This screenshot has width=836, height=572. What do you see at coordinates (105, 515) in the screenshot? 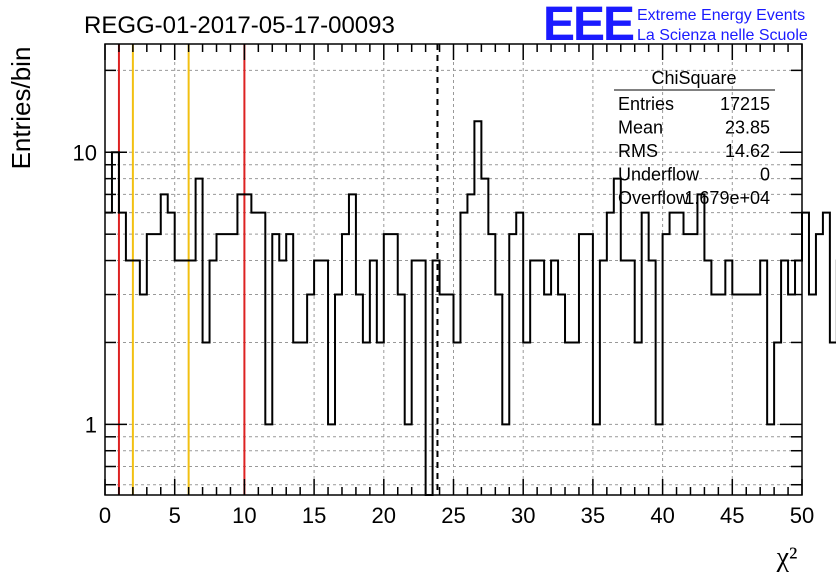
I see `x-tick-label: 0` at bounding box center [105, 515].